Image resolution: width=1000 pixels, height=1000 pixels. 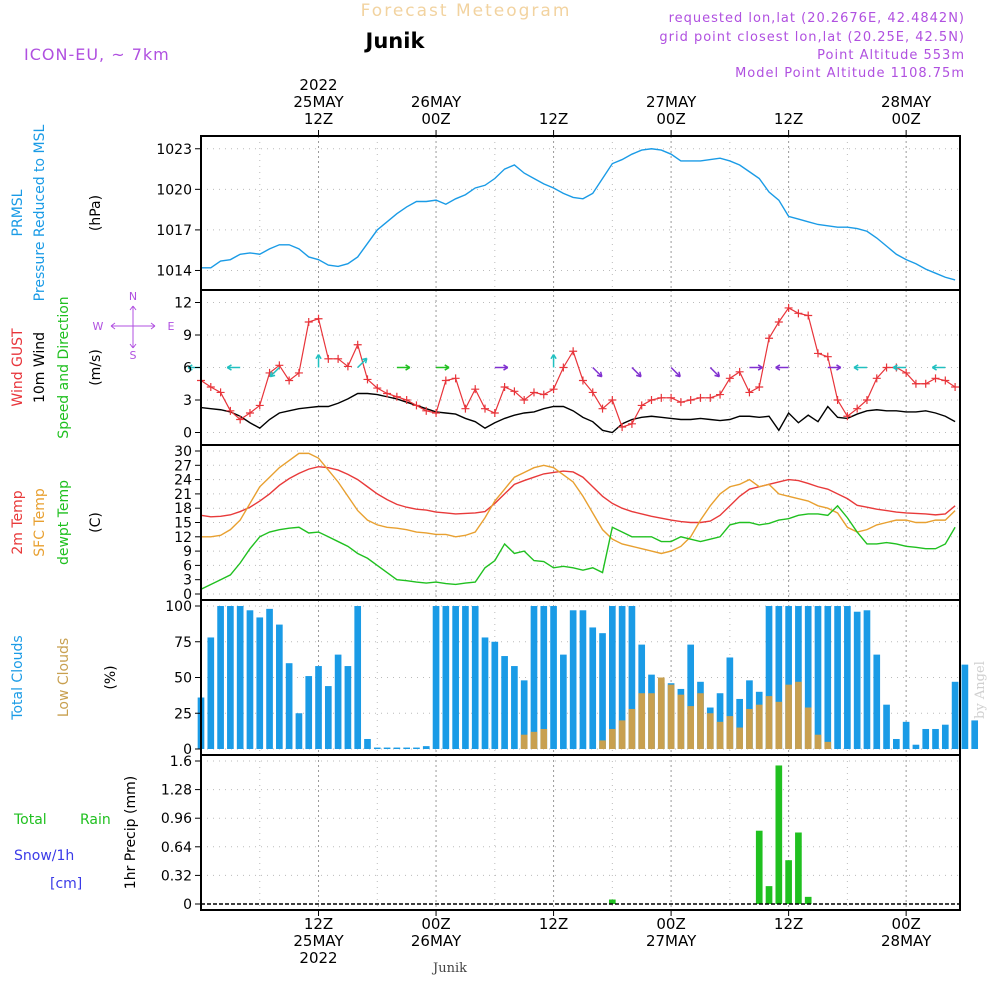 I want to click on axis-label-temperature: SFC Temp, so click(x=40, y=522).